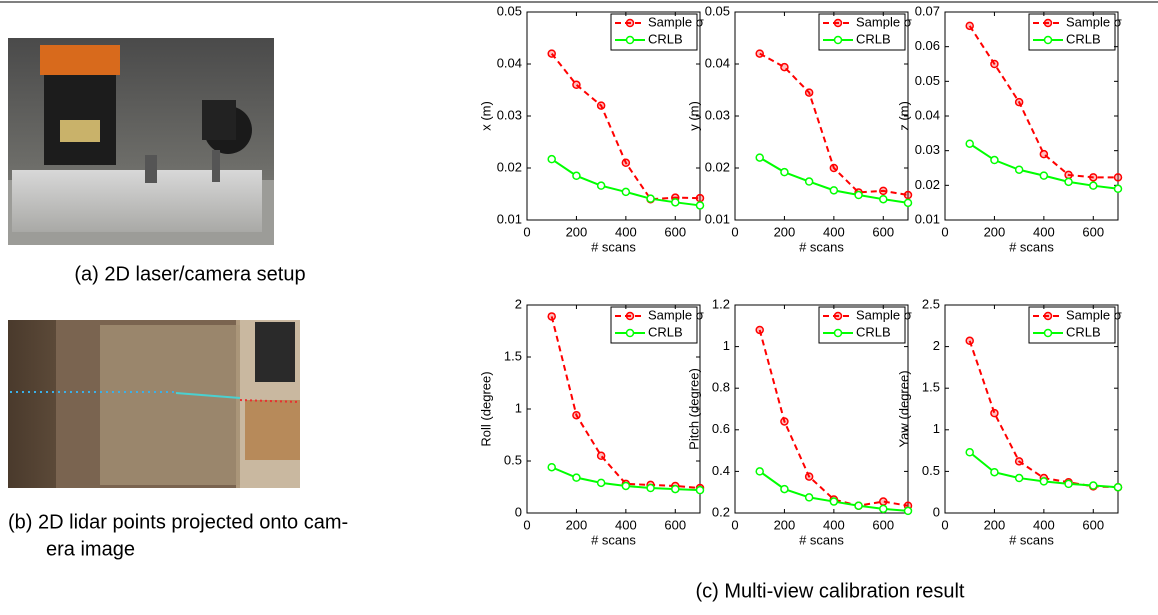 The height and width of the screenshot is (615, 1158). What do you see at coordinates (721, 303) in the screenshot?
I see `y-tick-label: 1.2` at bounding box center [721, 303].